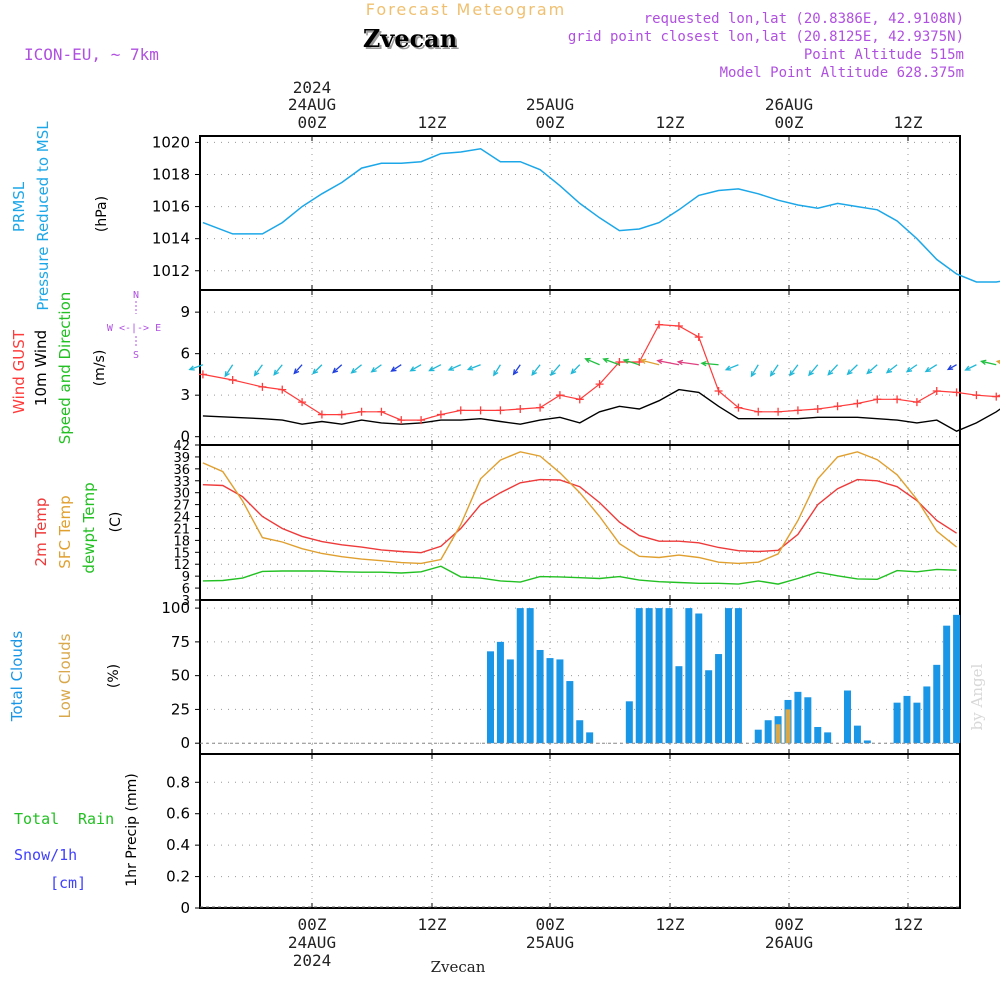 The image size is (1000, 1000). I want to click on top-label-26aug-12z: 12Z, so click(908, 122).